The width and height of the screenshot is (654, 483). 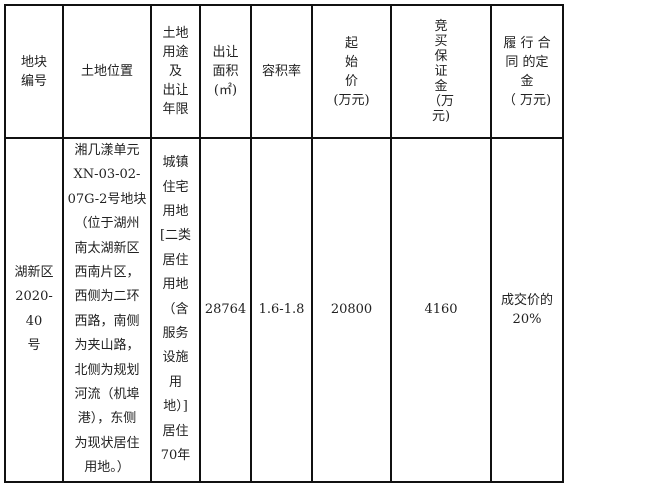 I want to click on cell-plot-no: 湖新区 2020-40 号, so click(x=34, y=310).